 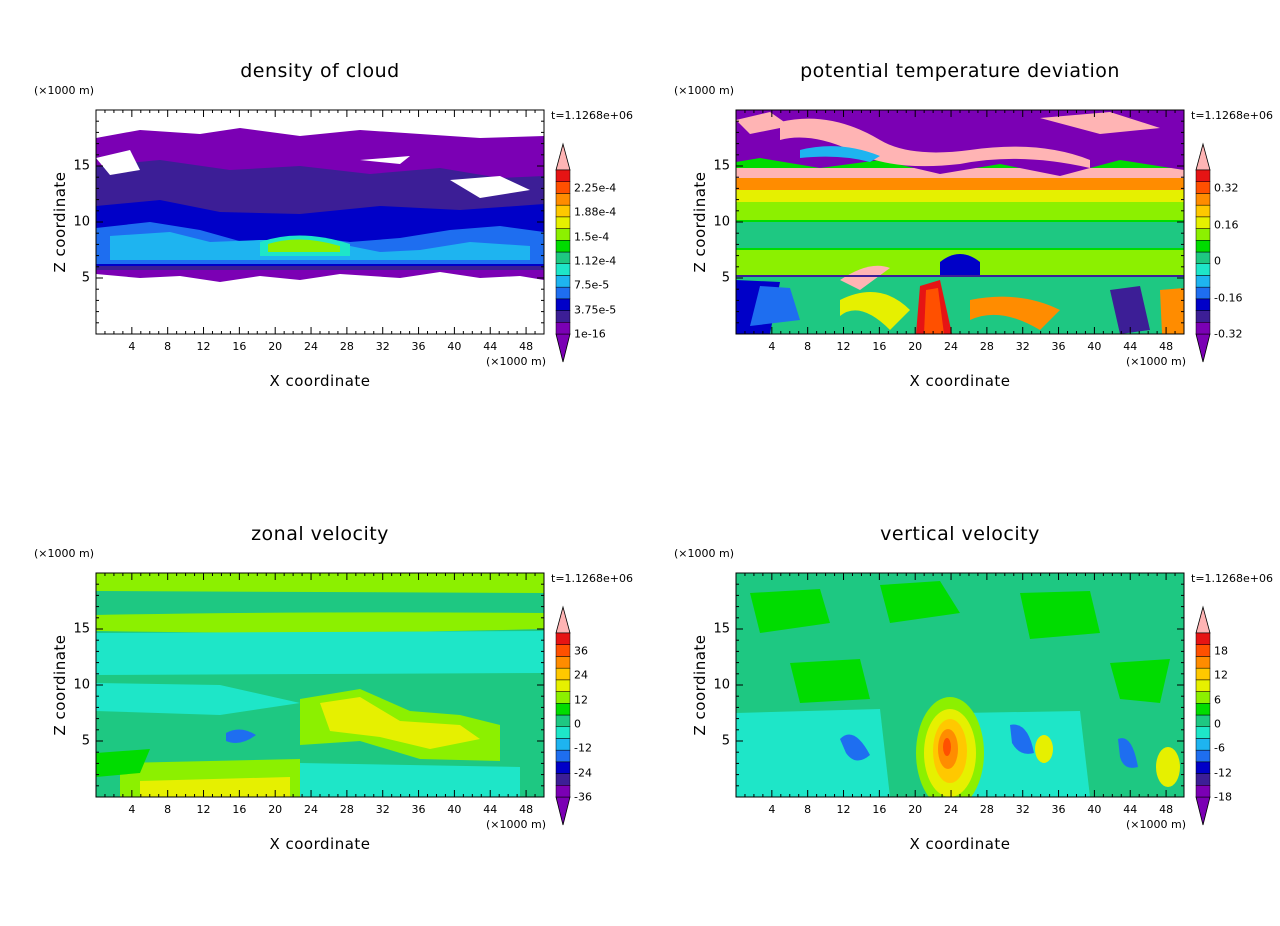 What do you see at coordinates (595, 310) in the screenshot?
I see `colorbar-label: 3.75e-5` at bounding box center [595, 310].